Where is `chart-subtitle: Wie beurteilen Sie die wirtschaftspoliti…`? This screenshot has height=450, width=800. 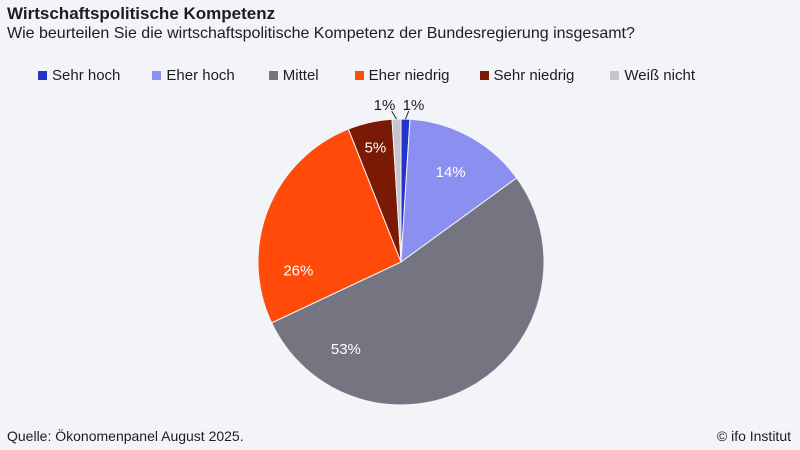 chart-subtitle: Wie beurteilen Sie die wirtschaftspoliti… is located at coordinates (321, 33).